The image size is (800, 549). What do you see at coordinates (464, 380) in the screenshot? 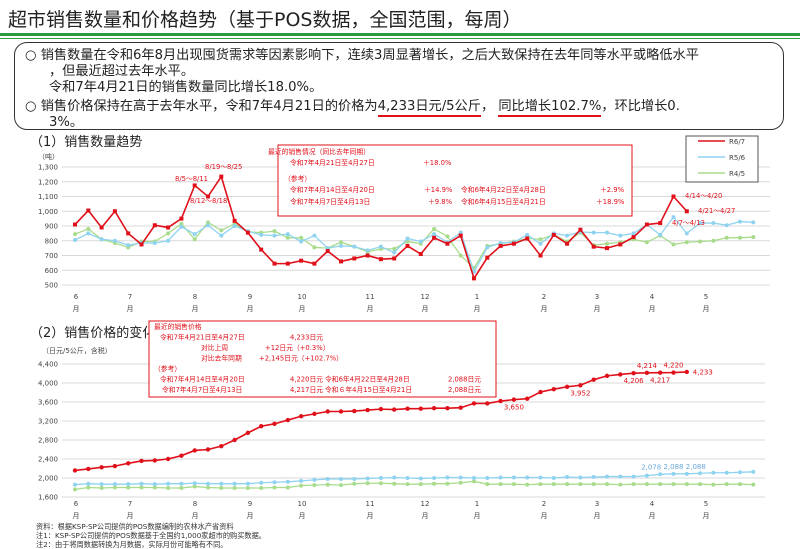
I see `info-value: 2,088日元` at bounding box center [464, 380].